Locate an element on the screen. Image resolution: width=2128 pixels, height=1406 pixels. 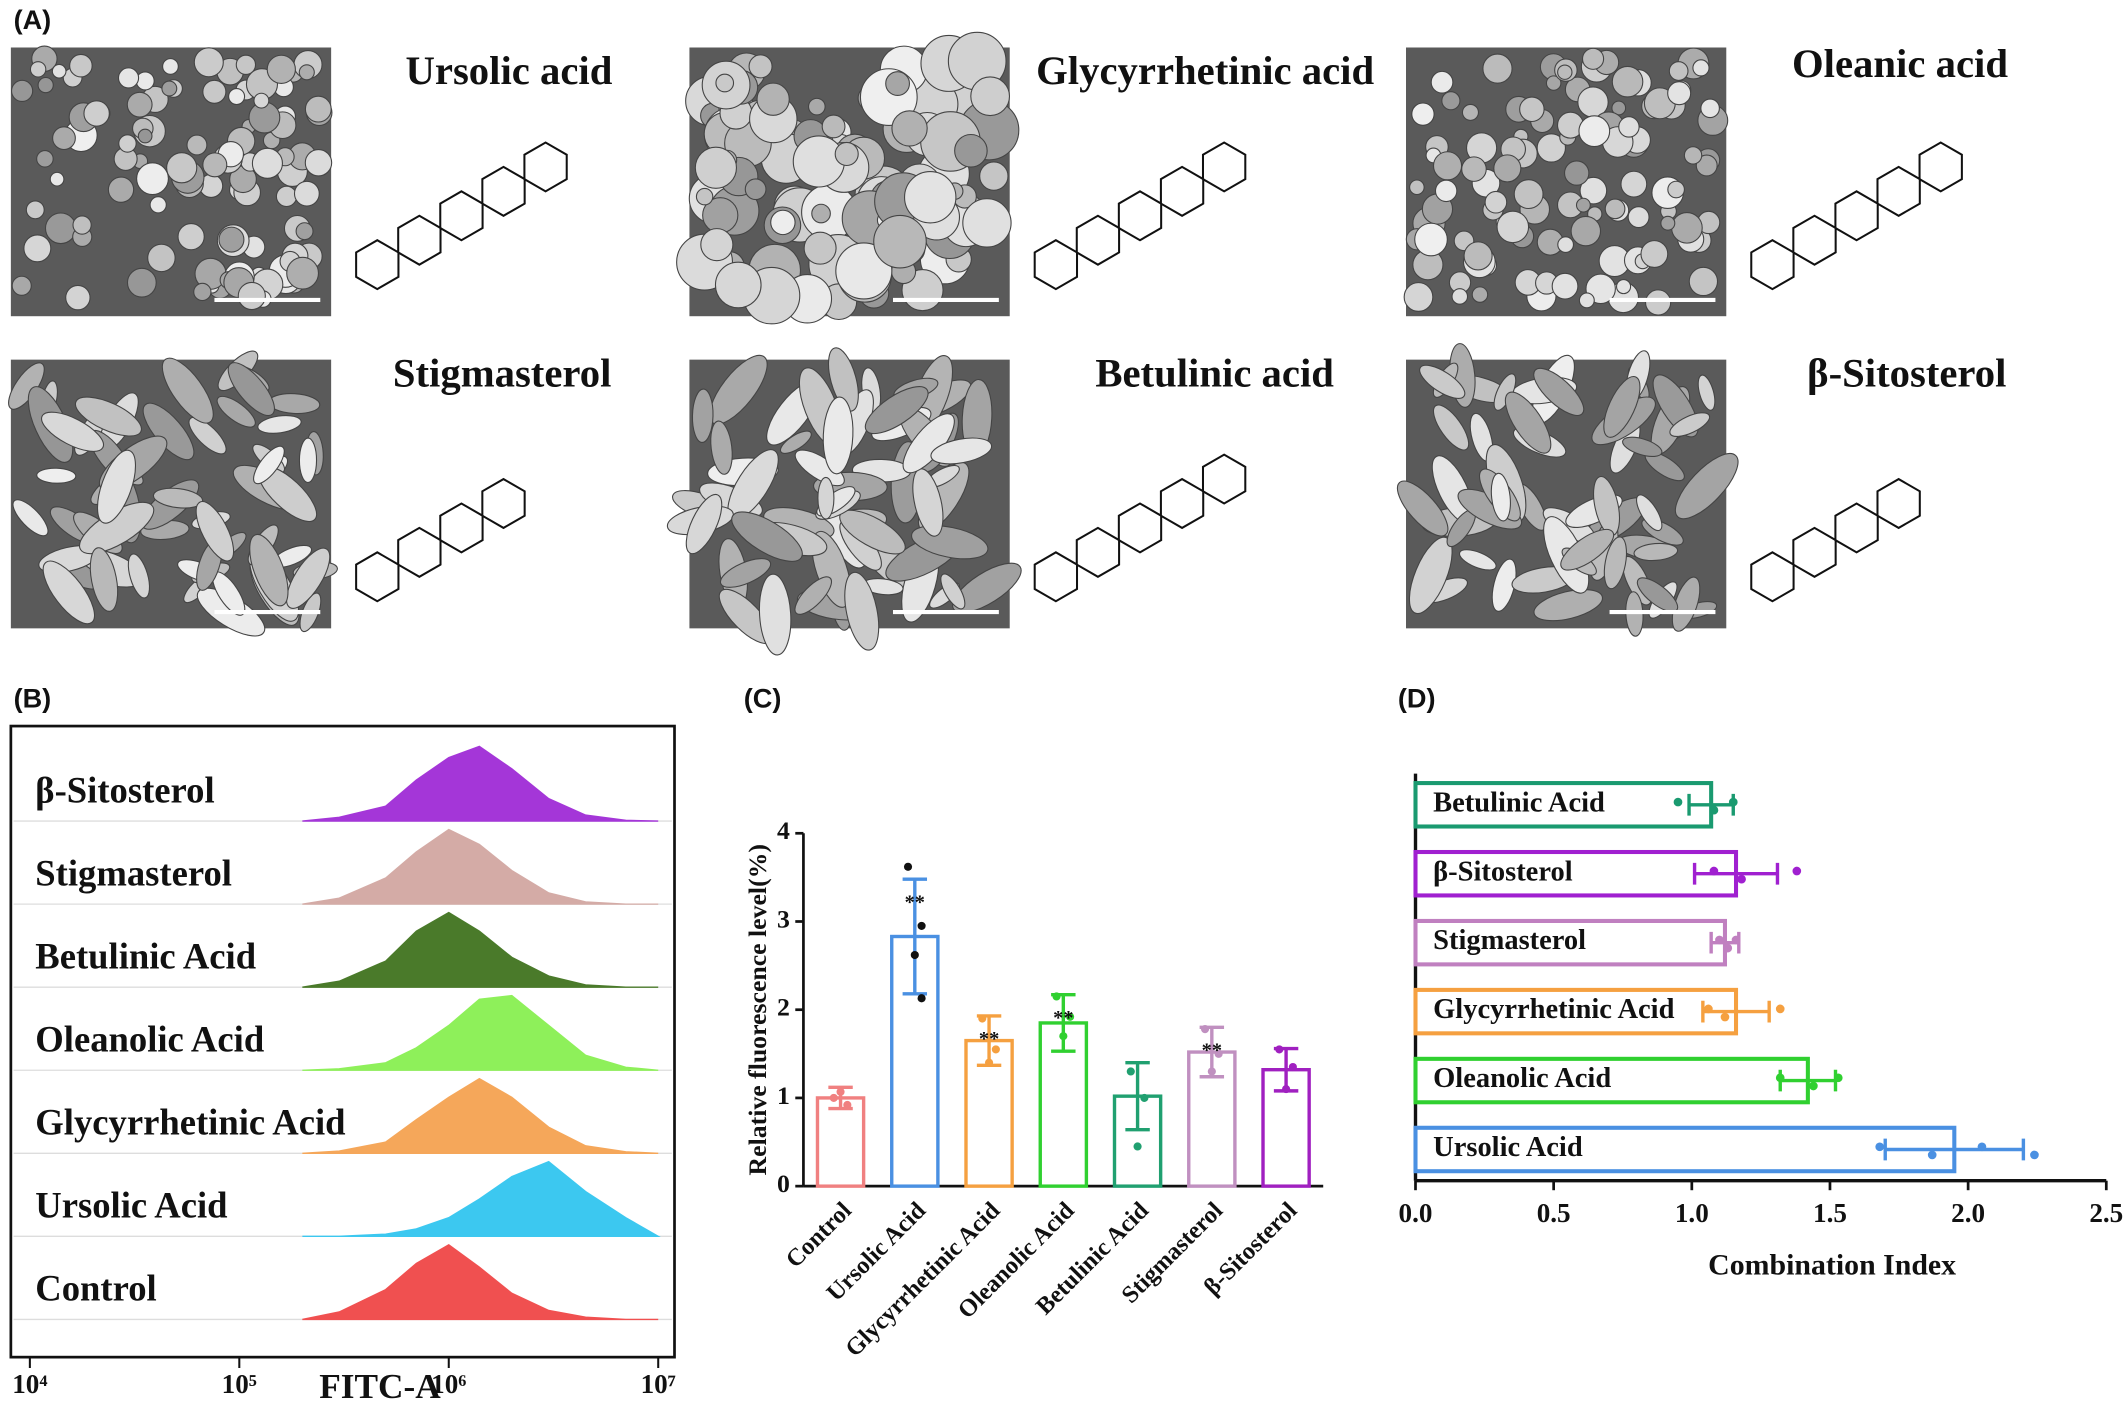
error-bar is located at coordinates (1954, 1149).